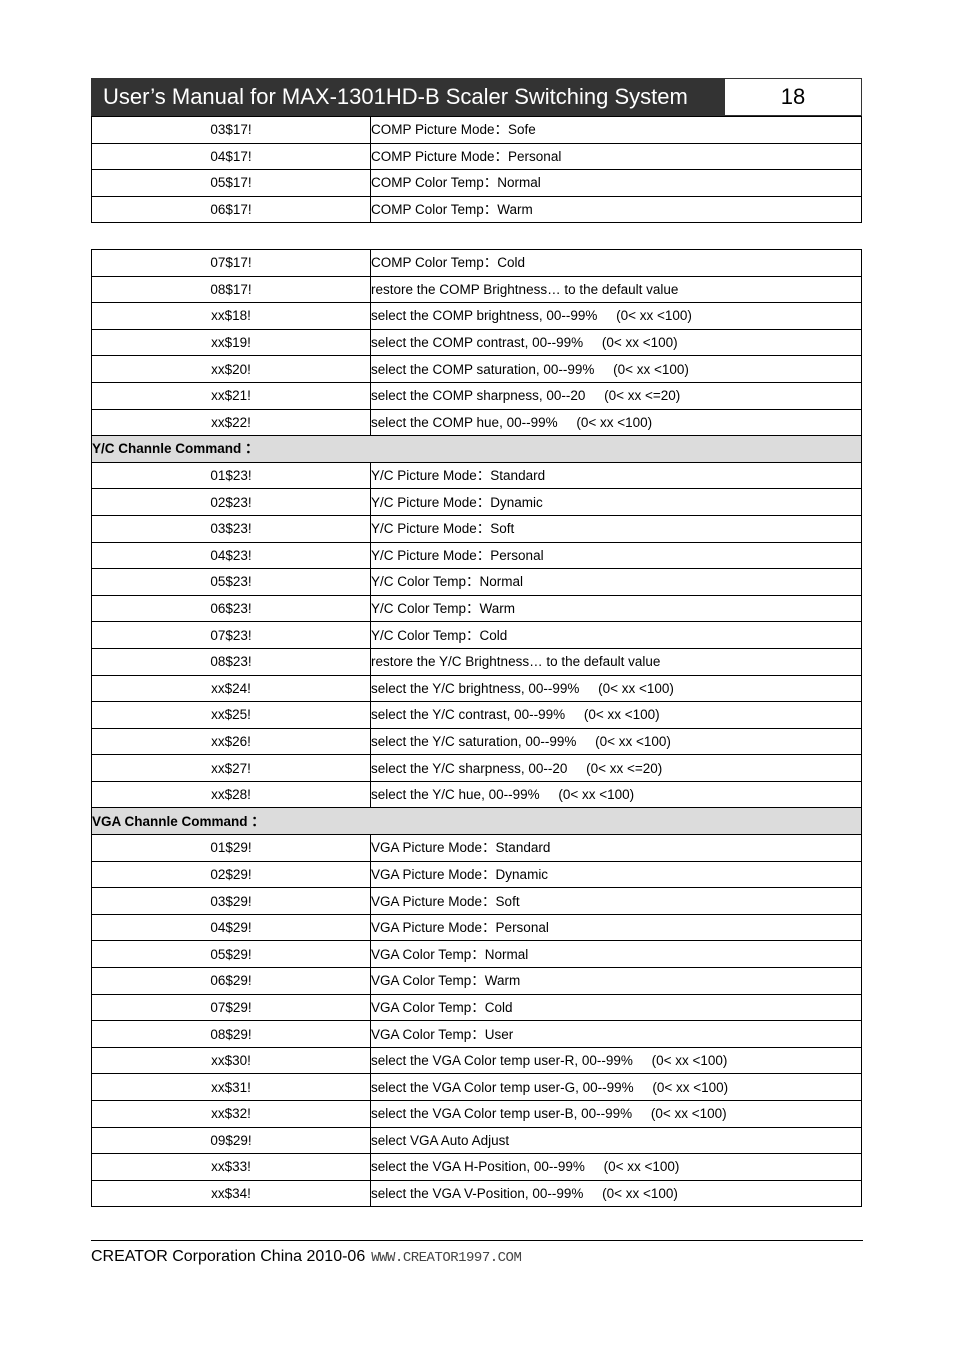 This screenshot has height=1350, width=954. What do you see at coordinates (446, 1258) in the screenshot?
I see `footer-website: WWW.CREATOR1997.COM` at bounding box center [446, 1258].